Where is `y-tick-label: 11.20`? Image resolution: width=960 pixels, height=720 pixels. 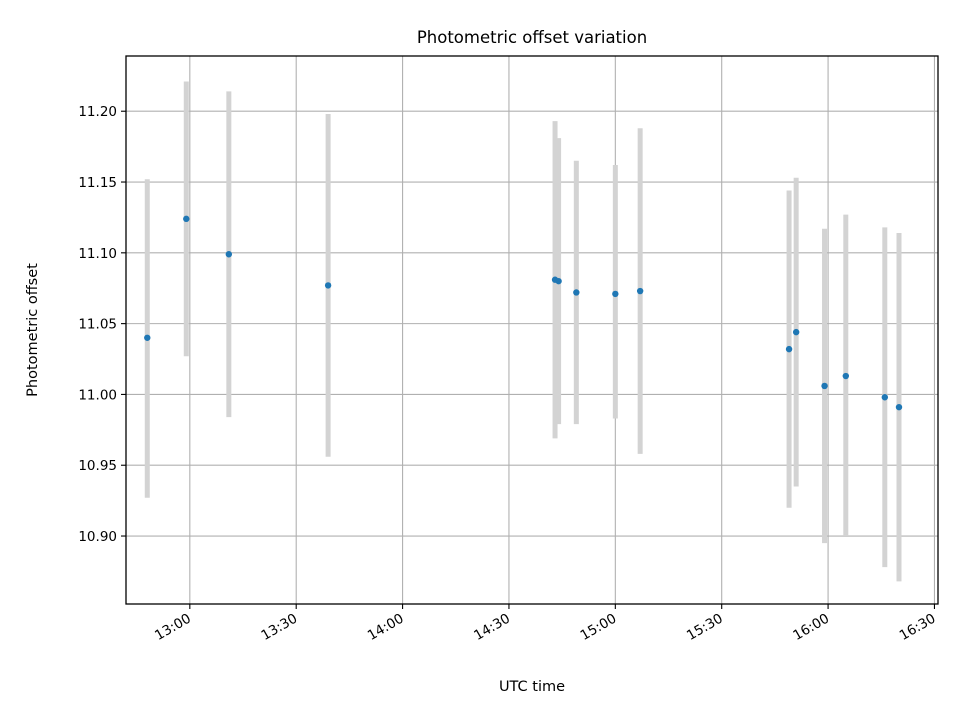
y-tick-label: 11.20 is located at coordinates (97, 112).